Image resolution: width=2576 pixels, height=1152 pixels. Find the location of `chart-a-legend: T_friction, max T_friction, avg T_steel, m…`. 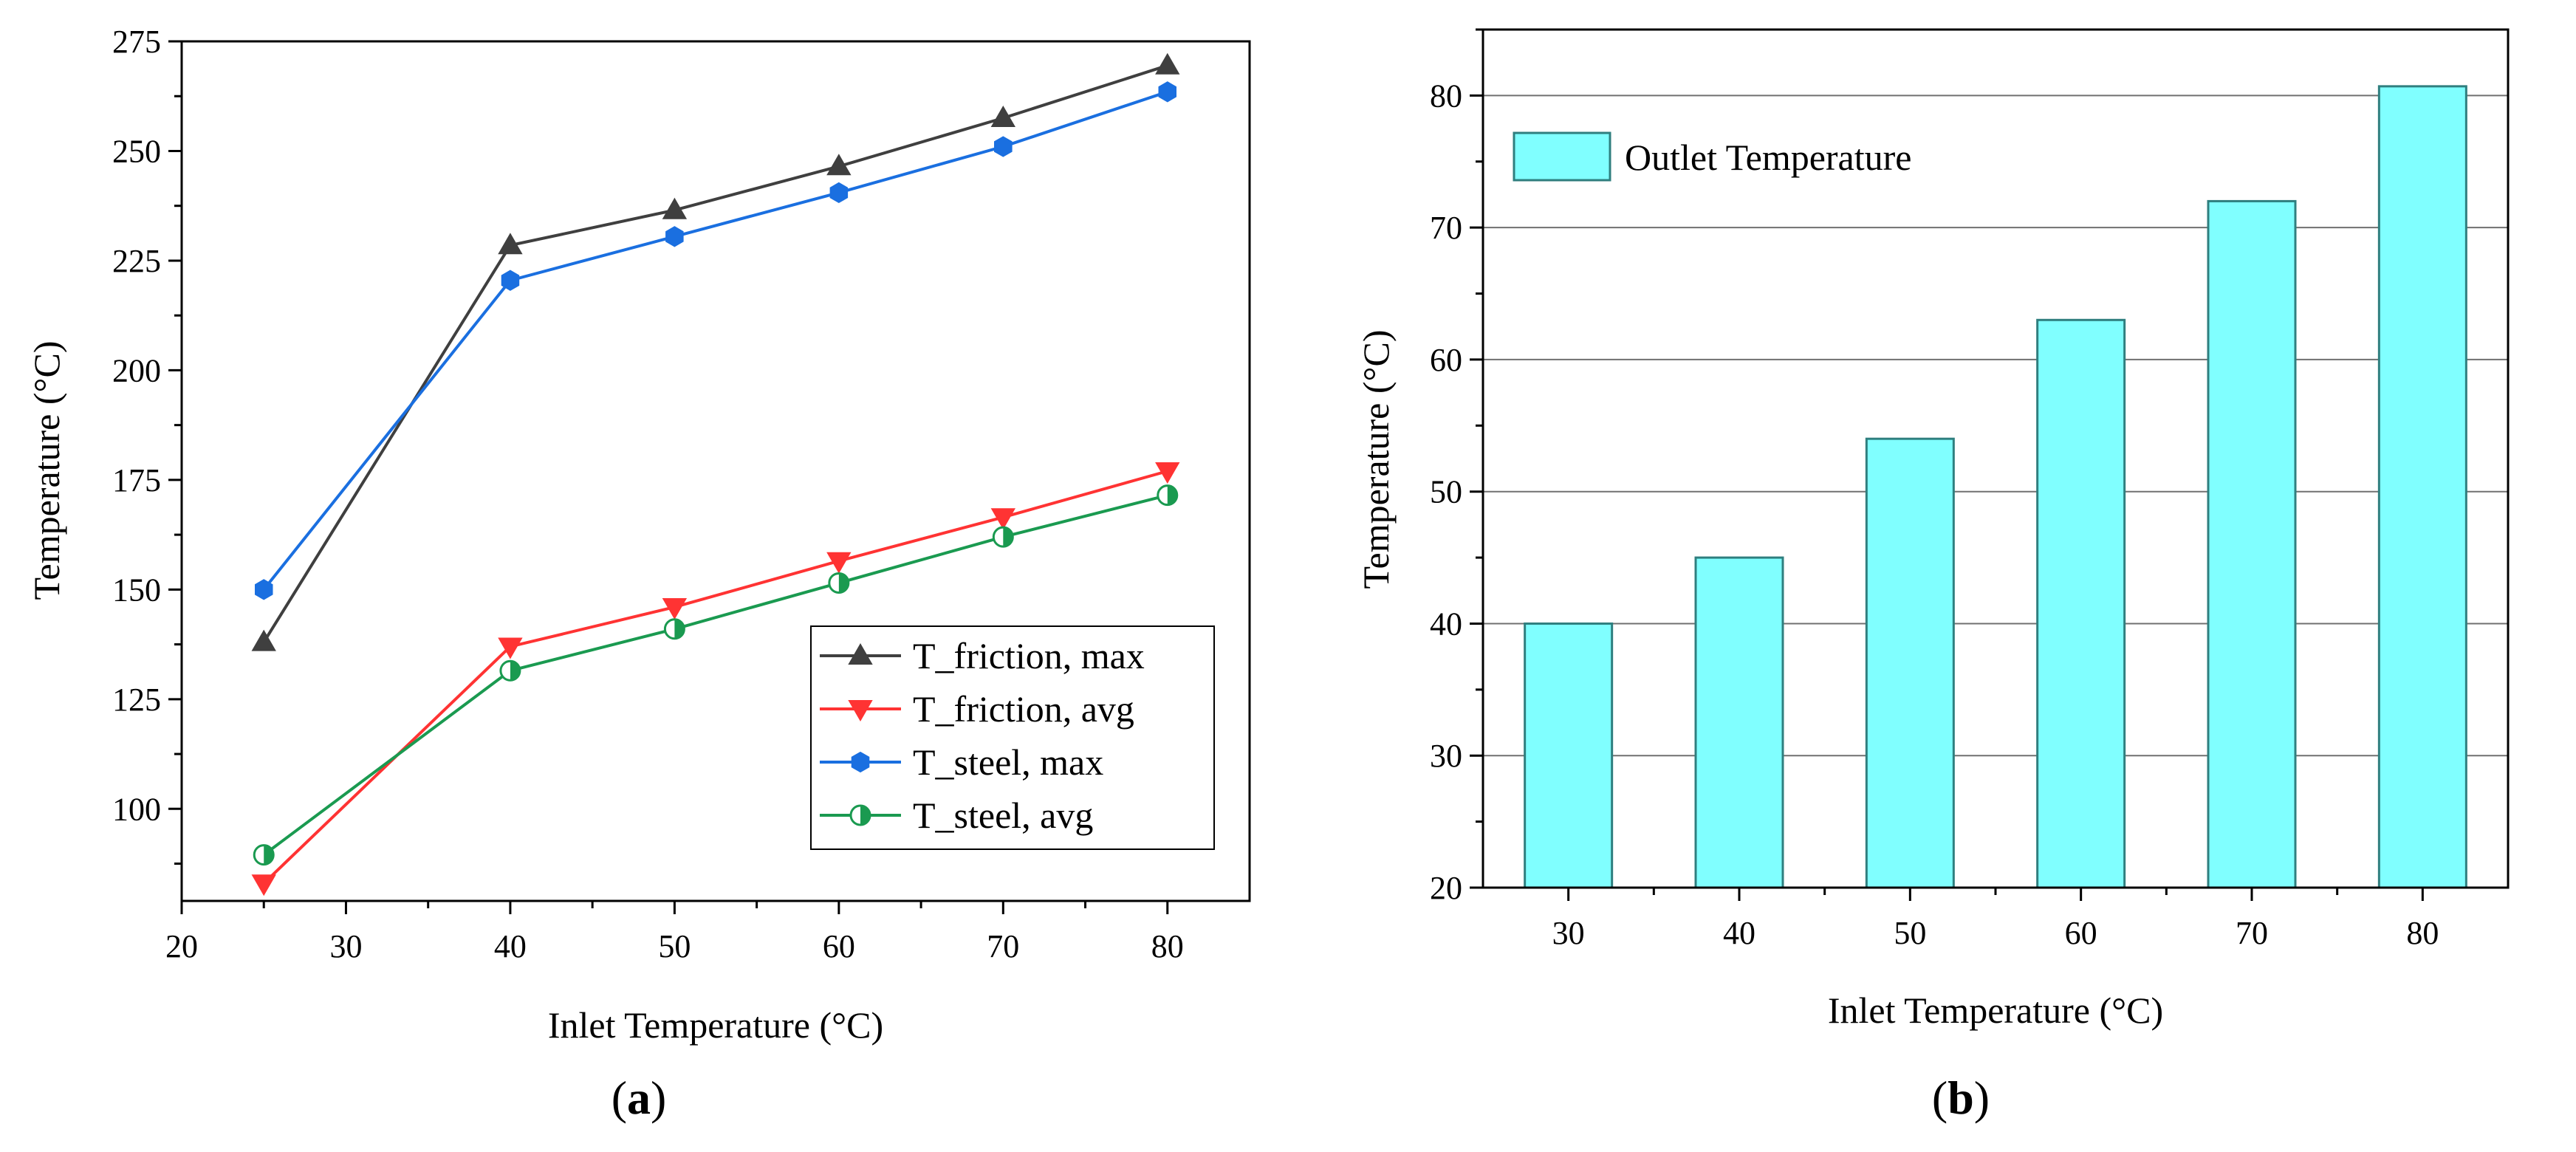

chart-a-legend: T_friction, max T_friction, avg T_steel, m… is located at coordinates (1012, 738).